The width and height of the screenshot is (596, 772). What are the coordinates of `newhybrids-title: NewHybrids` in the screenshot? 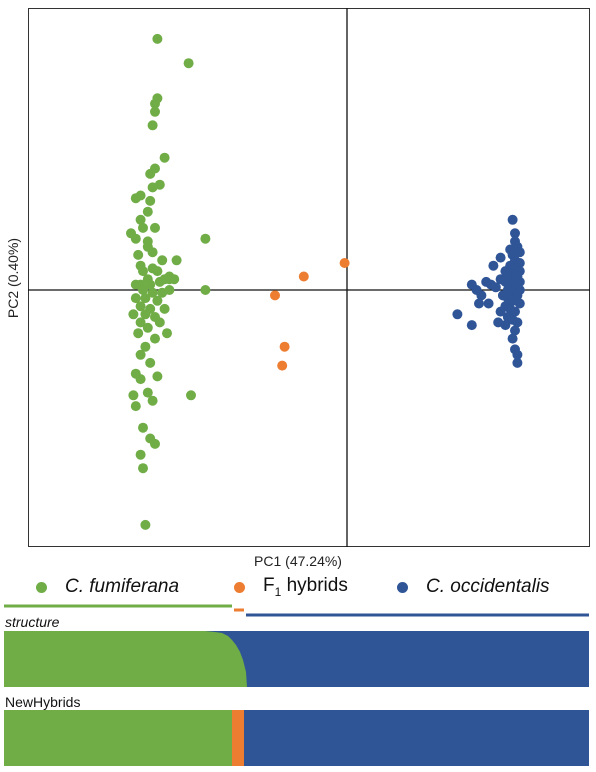 It's located at (43, 702).